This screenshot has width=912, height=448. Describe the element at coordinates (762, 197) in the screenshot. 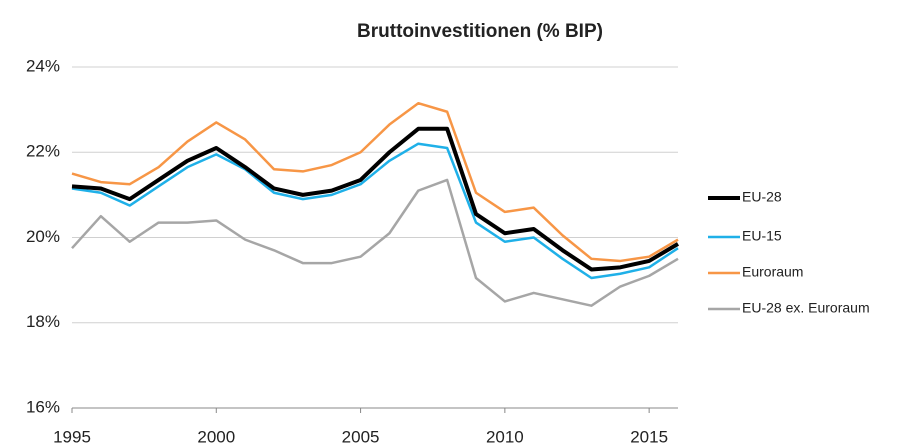

I see `legend-label: EU-28` at that location.